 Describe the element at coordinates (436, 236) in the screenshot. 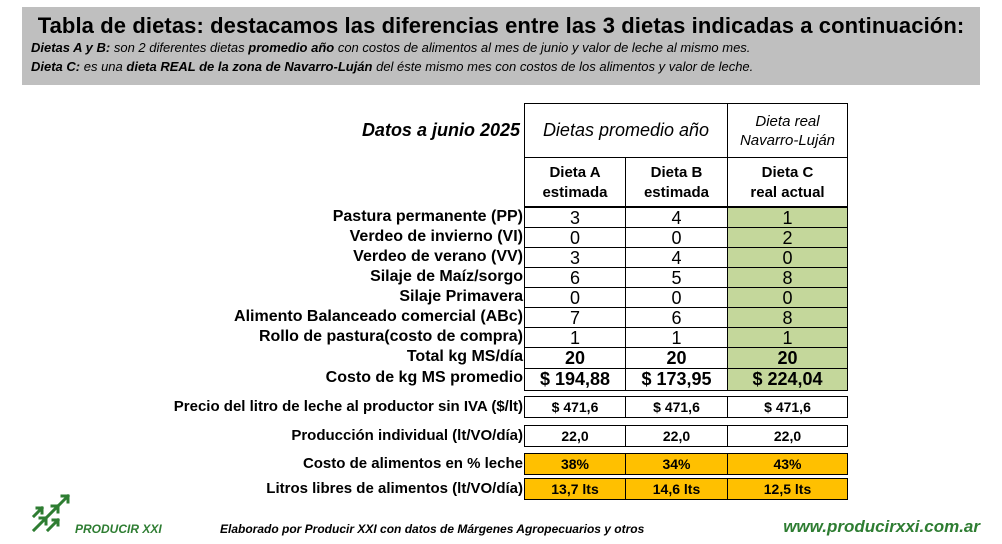

I see `row-label: Verdeo de invierno (VI)` at that location.